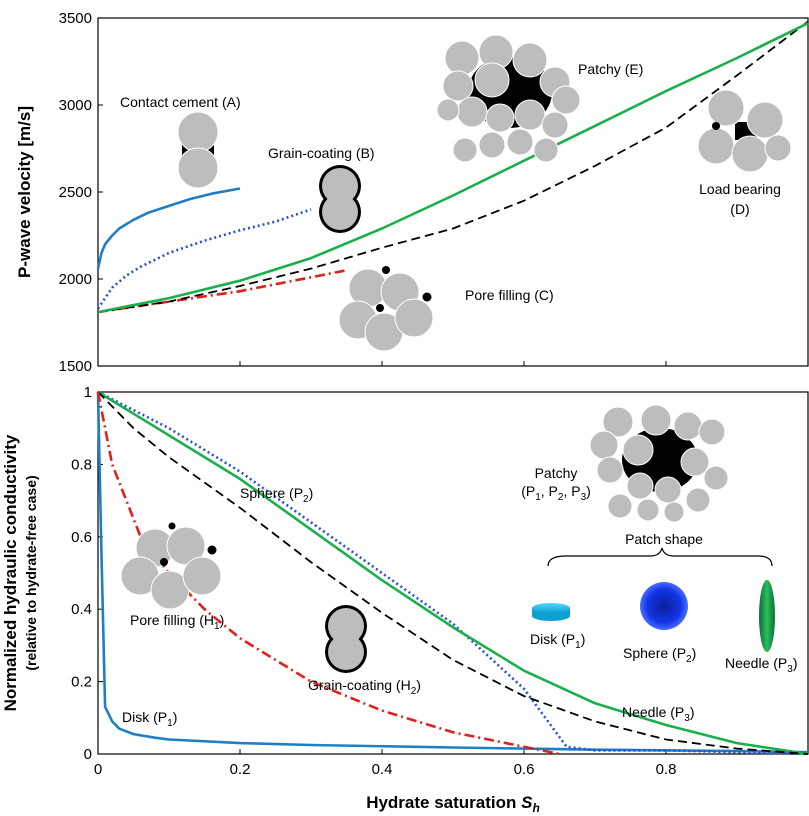 The width and height of the screenshot is (809, 816). What do you see at coordinates (767, 616) in the screenshot?
I see `needle-shape-icon` at bounding box center [767, 616].